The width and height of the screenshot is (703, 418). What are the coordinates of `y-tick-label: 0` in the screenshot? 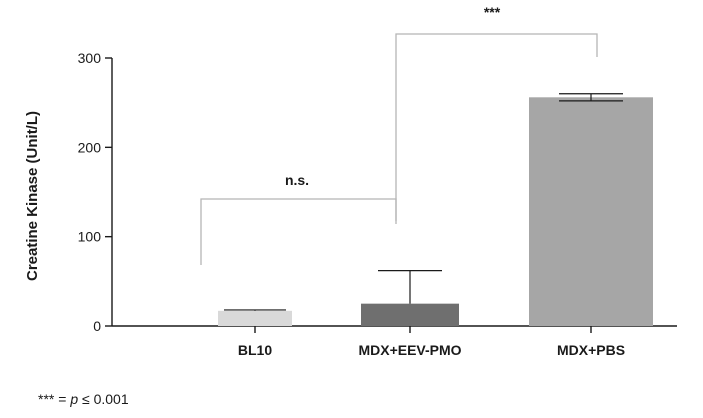 It's located at (97, 326).